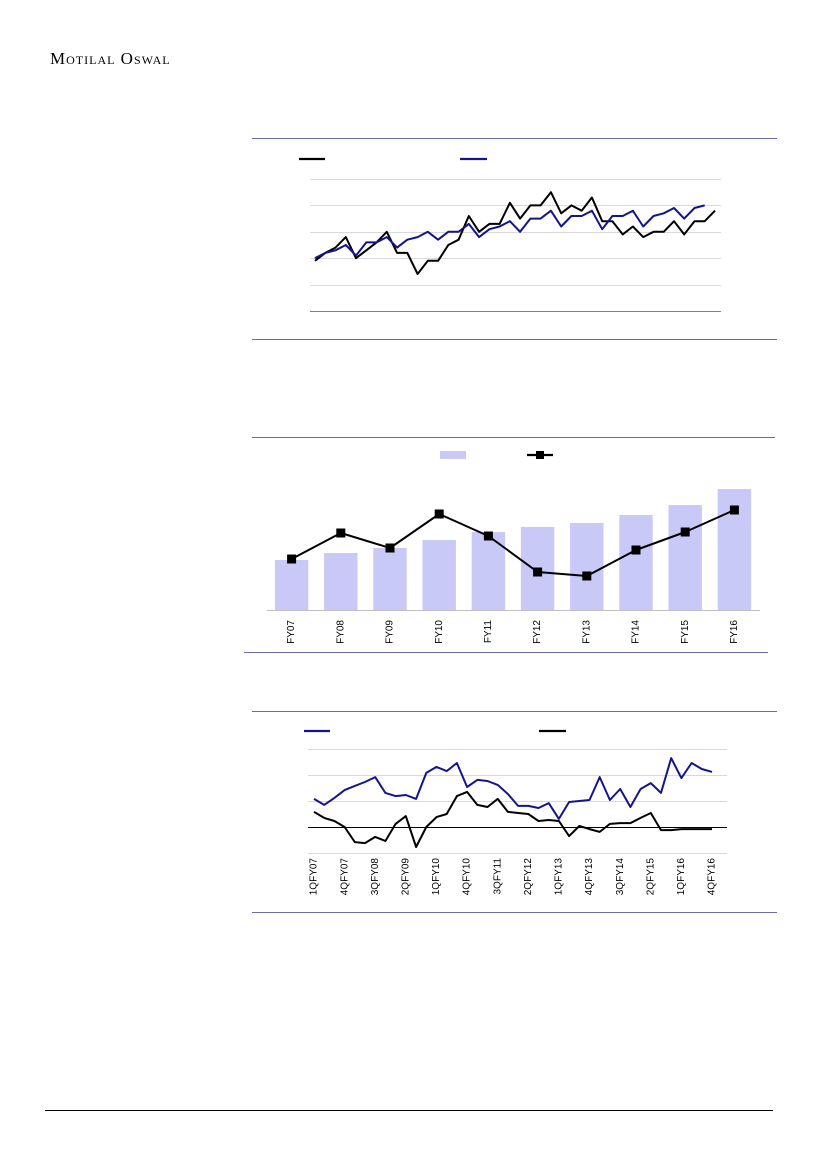 This screenshot has width=827, height=1169. I want to click on x-tick-label: FY16, so click(734, 632).